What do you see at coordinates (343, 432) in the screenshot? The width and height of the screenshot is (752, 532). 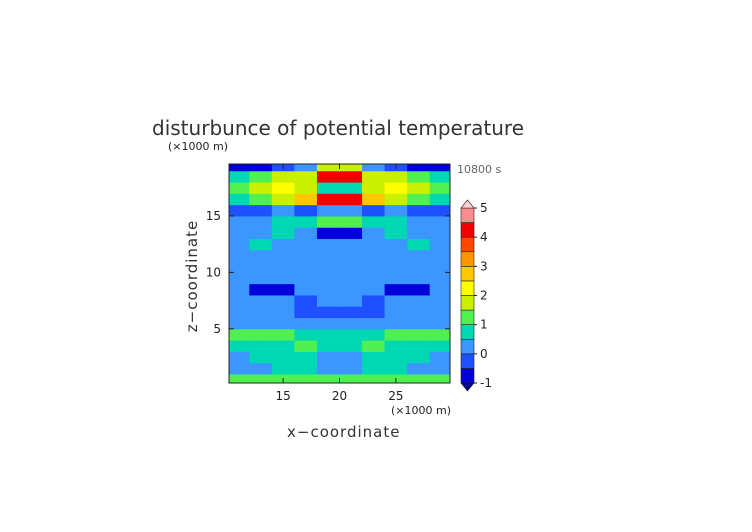 I see `x-axis-label: x−coordinate` at bounding box center [343, 432].